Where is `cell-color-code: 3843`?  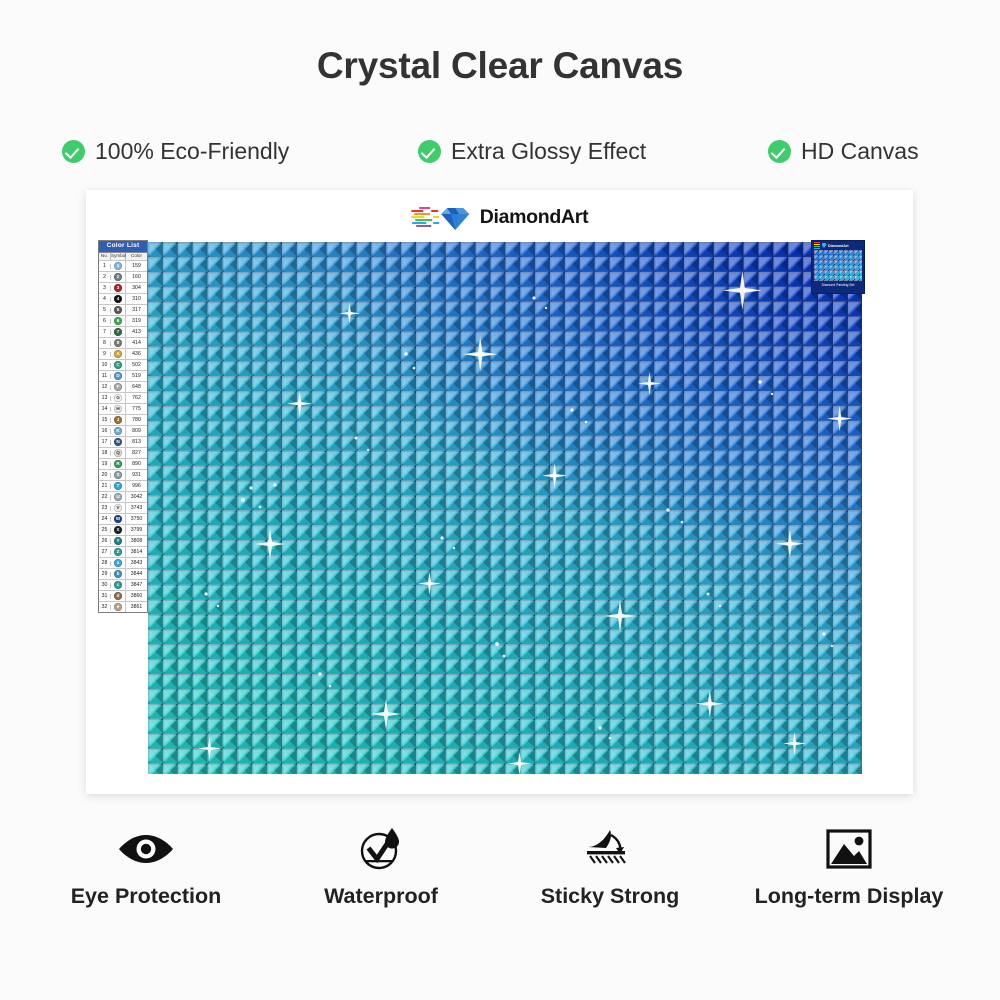
cell-color-code: 3843 is located at coordinates (136, 562).